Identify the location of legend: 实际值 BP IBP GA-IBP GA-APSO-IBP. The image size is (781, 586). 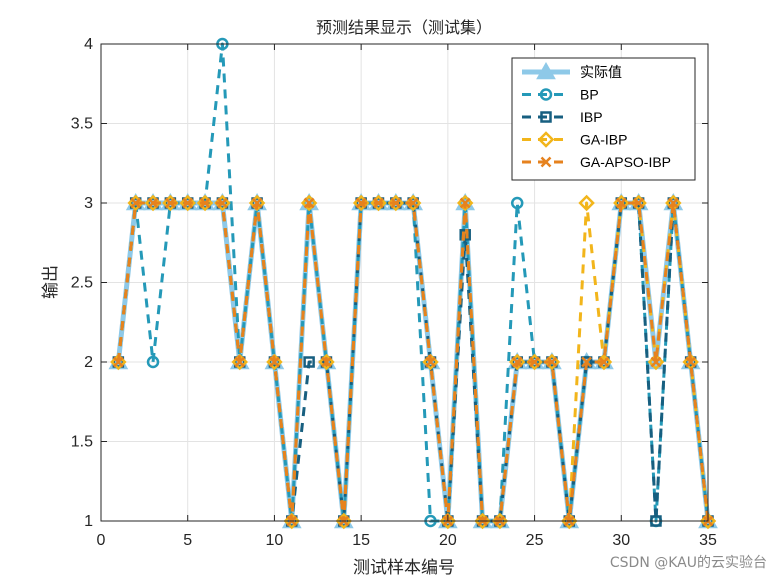
(603, 119).